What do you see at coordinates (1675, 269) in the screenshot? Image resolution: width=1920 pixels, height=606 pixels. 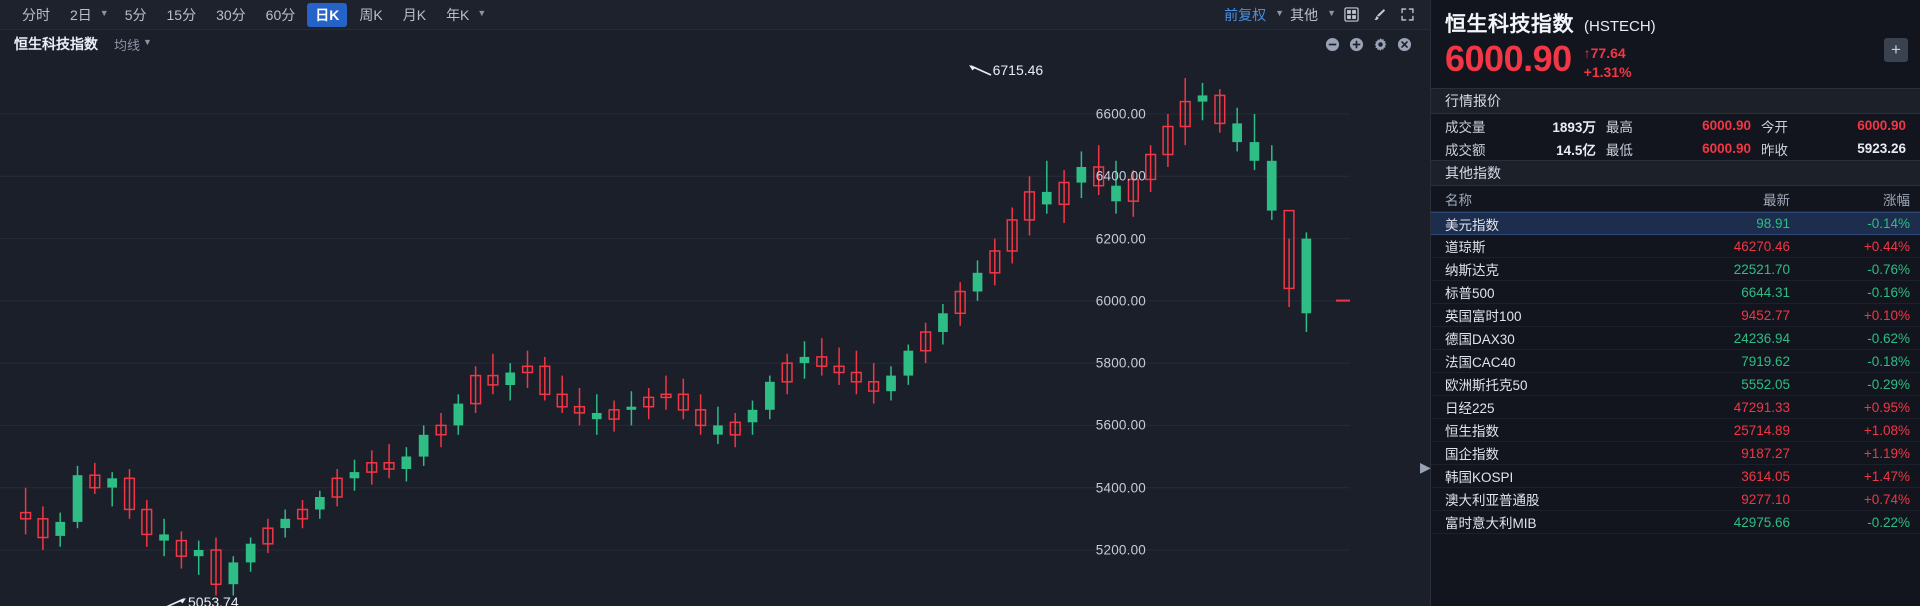 I see `index-row: 纳斯达克 22521.70 -0.76%` at bounding box center [1675, 269].